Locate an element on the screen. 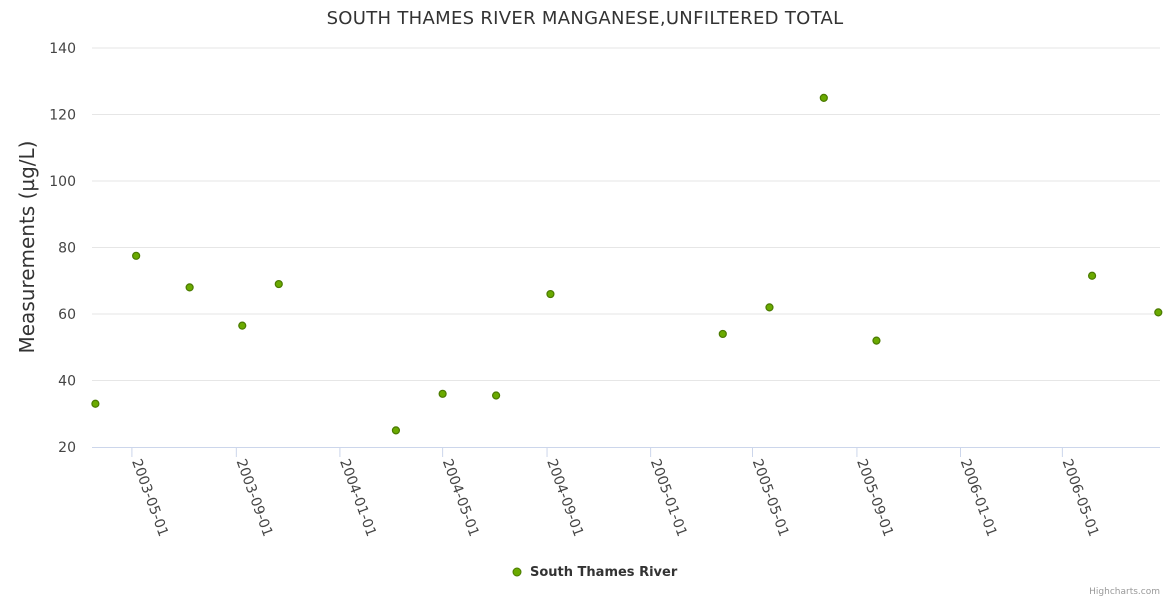  legend-marker is located at coordinates (517, 572).